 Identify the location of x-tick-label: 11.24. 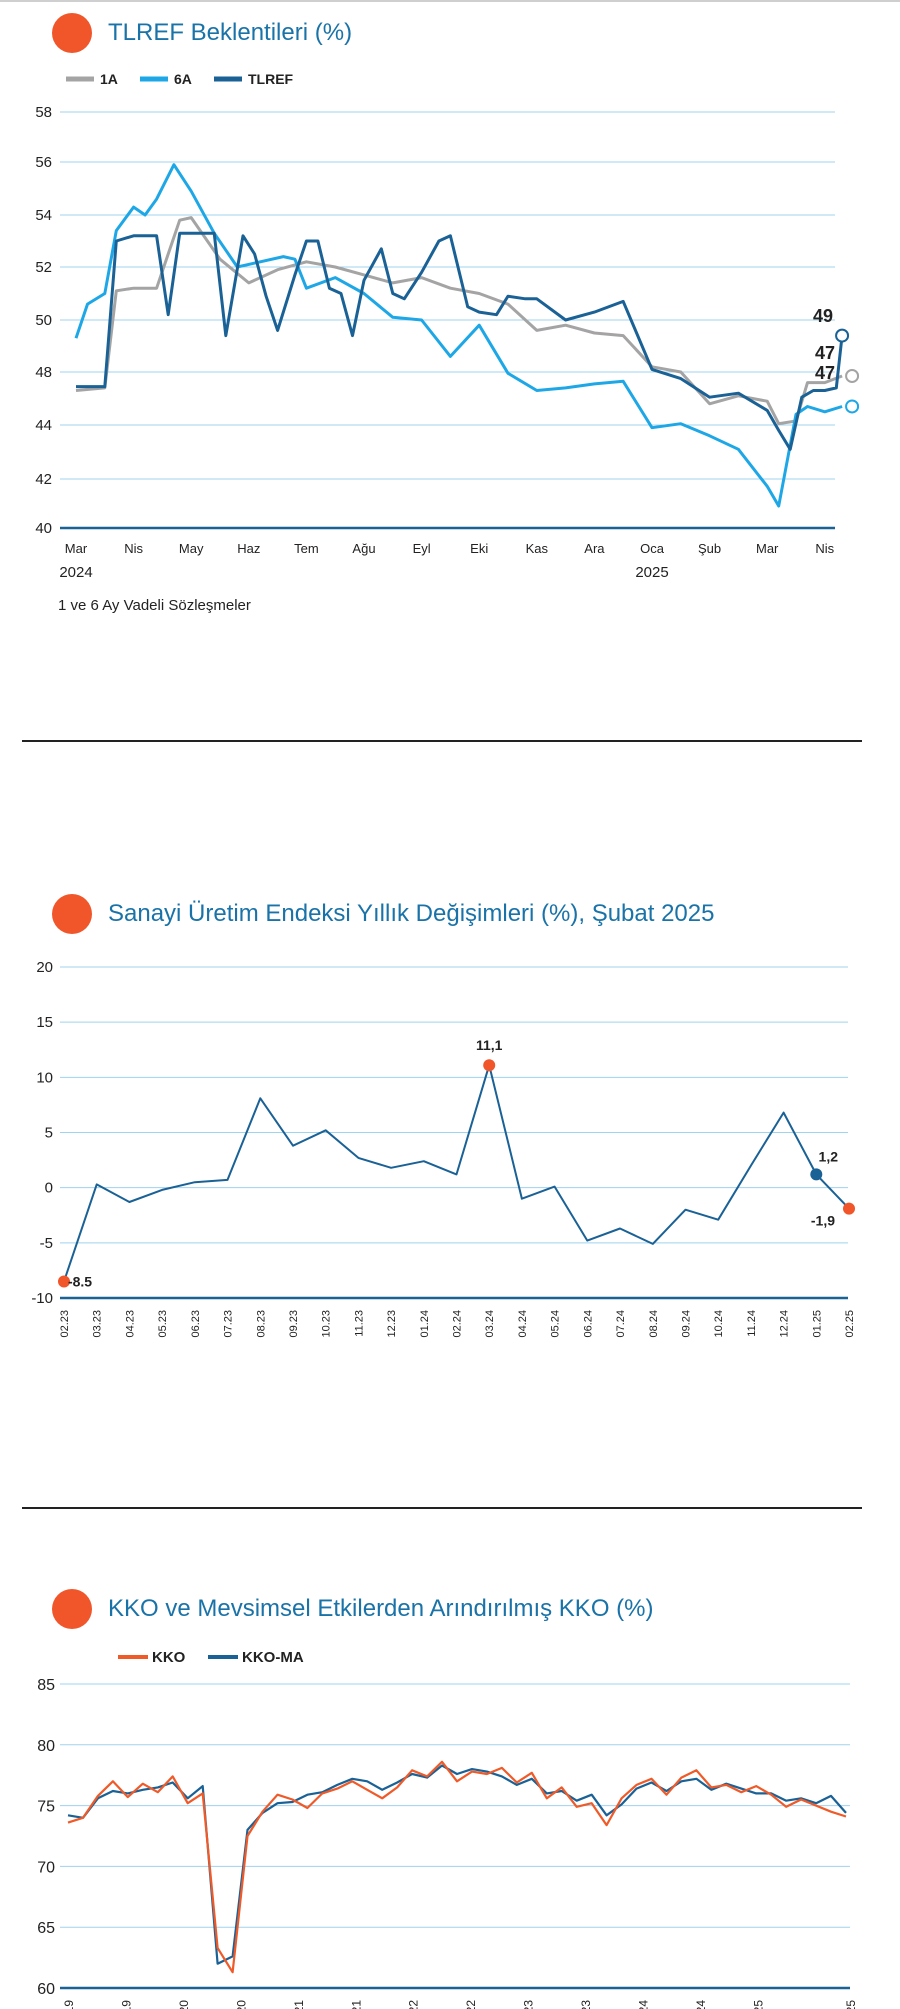
(752, 1323).